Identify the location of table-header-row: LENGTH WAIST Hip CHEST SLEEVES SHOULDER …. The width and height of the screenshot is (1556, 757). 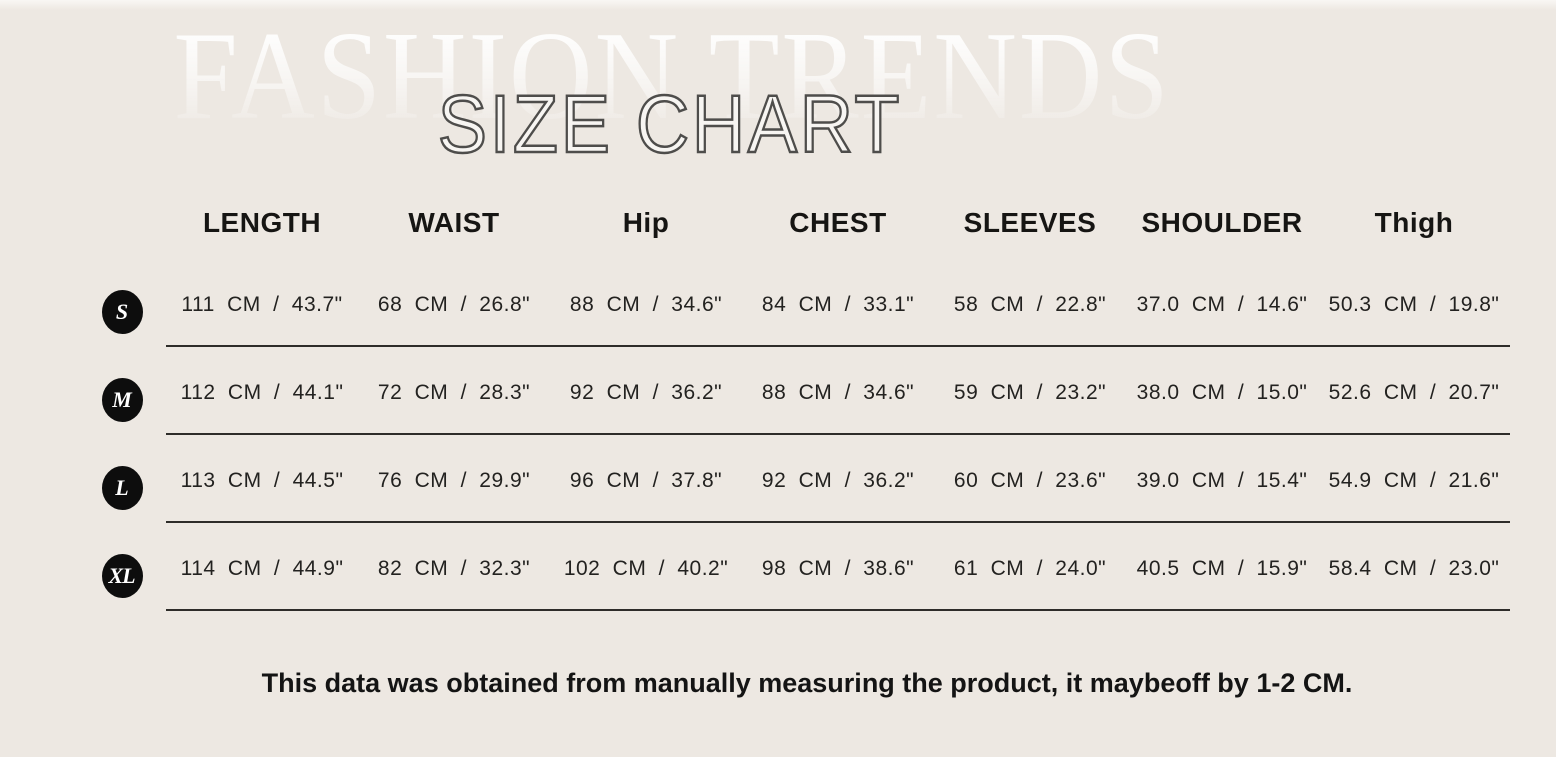
(778, 219).